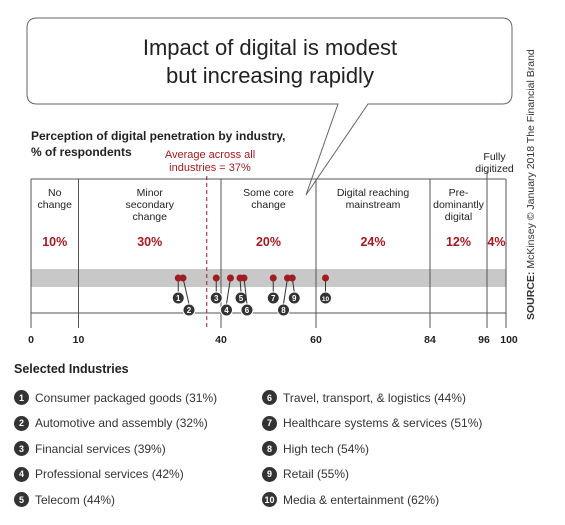 This screenshot has height=525, width=565. What do you see at coordinates (21, 449) in the screenshot?
I see `number-badge: 3` at bounding box center [21, 449].